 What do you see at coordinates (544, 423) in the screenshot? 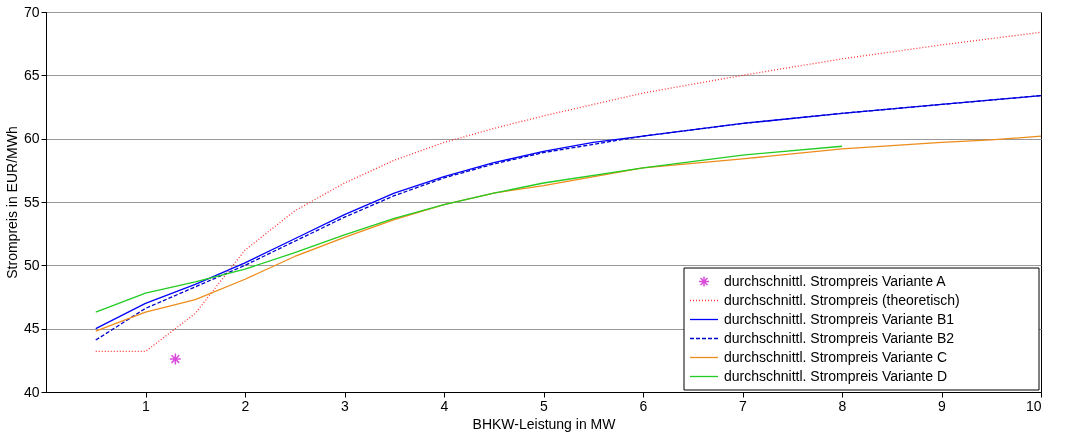
I see `x-axis-title: BHKW-Leistung in MW` at bounding box center [544, 423].